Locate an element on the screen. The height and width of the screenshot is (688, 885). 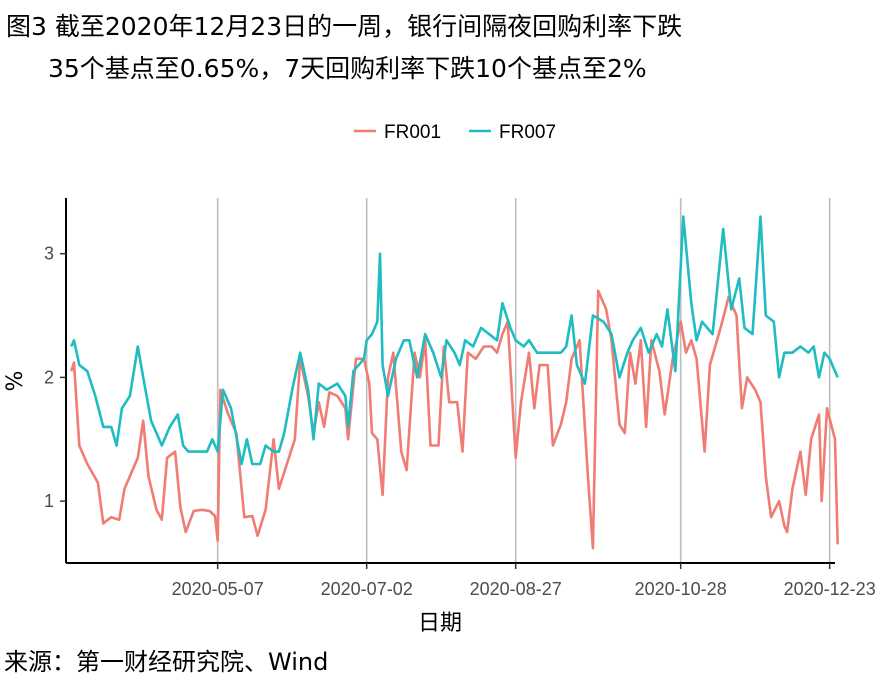
legend-label-fr001: FR001 is located at coordinates (412, 132).